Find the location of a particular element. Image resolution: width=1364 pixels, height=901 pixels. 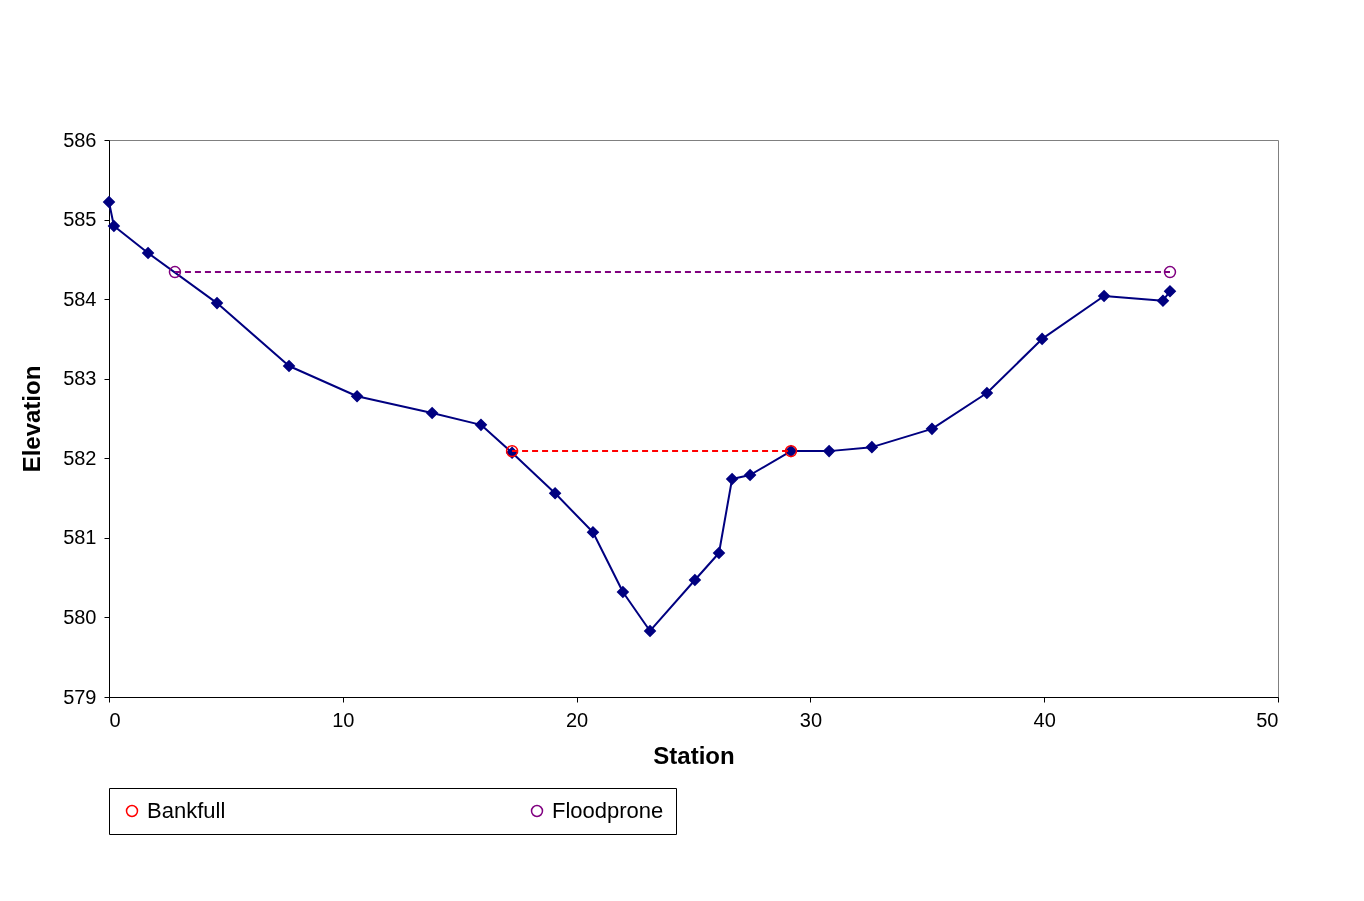

y-tick-label: 582 is located at coordinates (80, 457).